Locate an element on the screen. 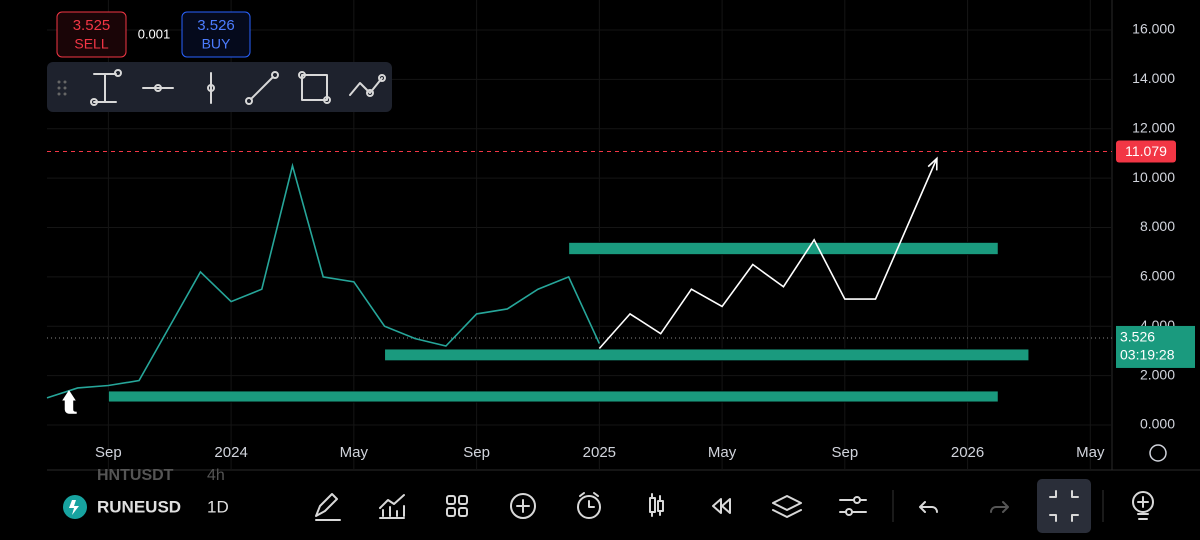 This screenshot has width=1200, height=540. ideas-button is located at coordinates (1143, 505).